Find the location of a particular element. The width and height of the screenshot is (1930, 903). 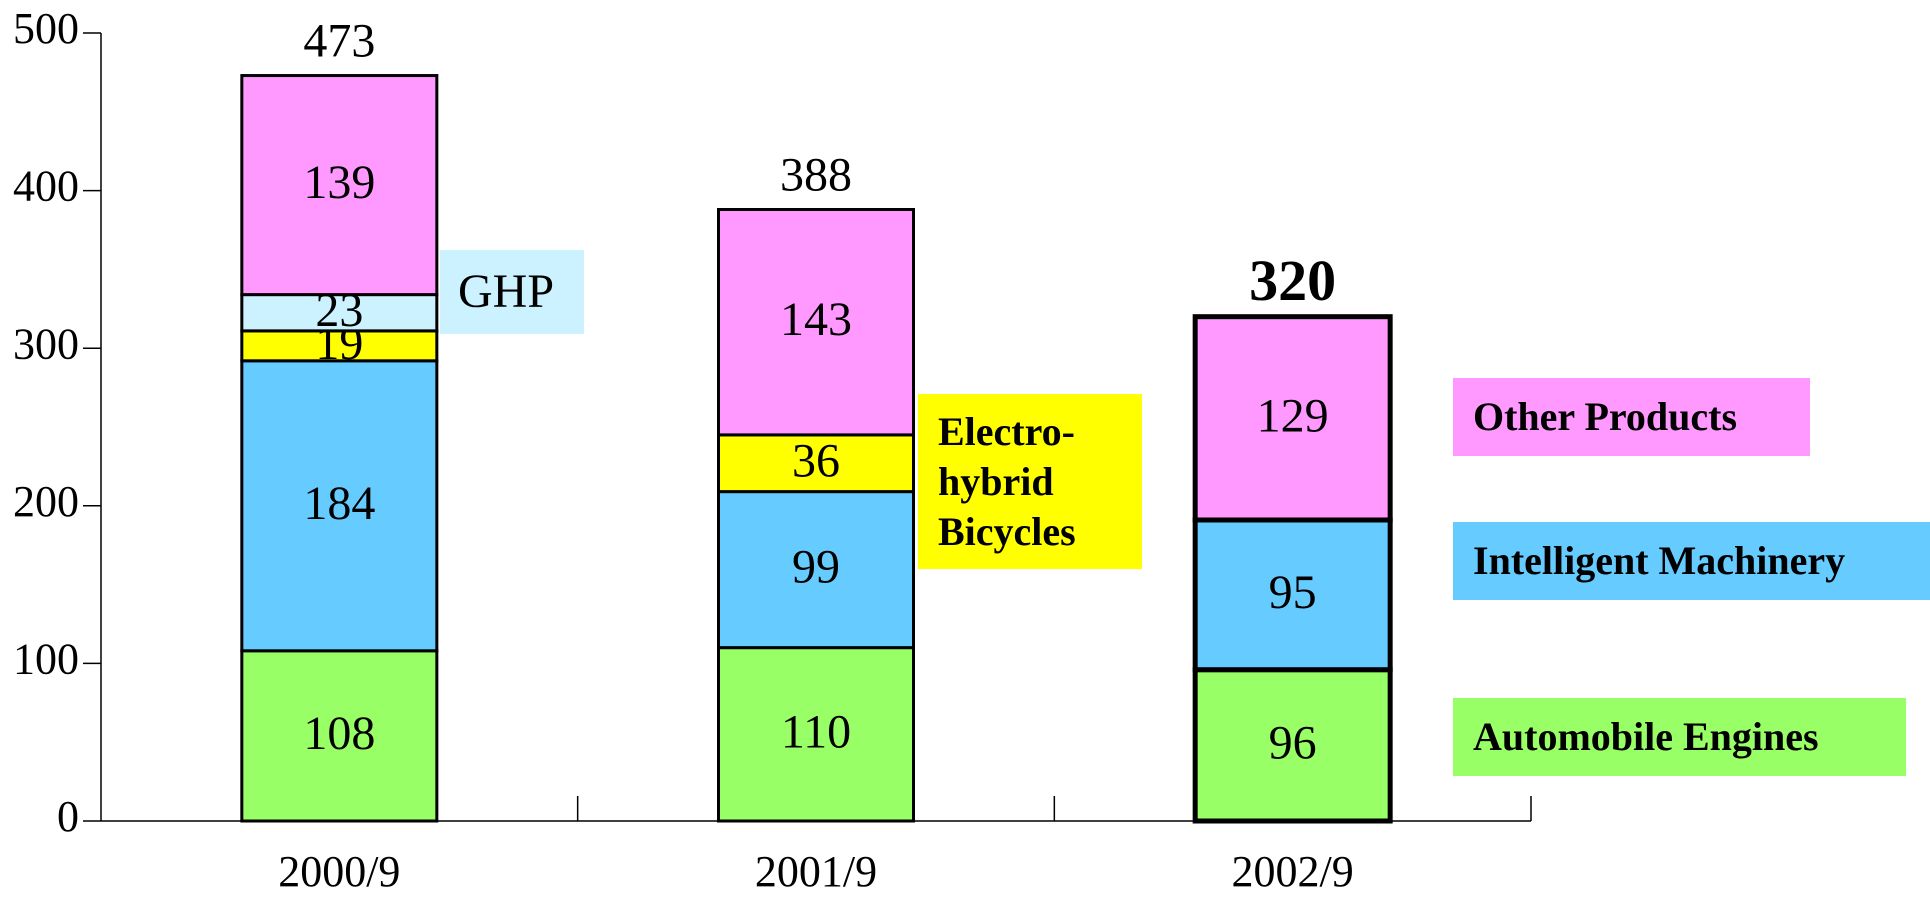

data-label: 99 is located at coordinates (816, 567).